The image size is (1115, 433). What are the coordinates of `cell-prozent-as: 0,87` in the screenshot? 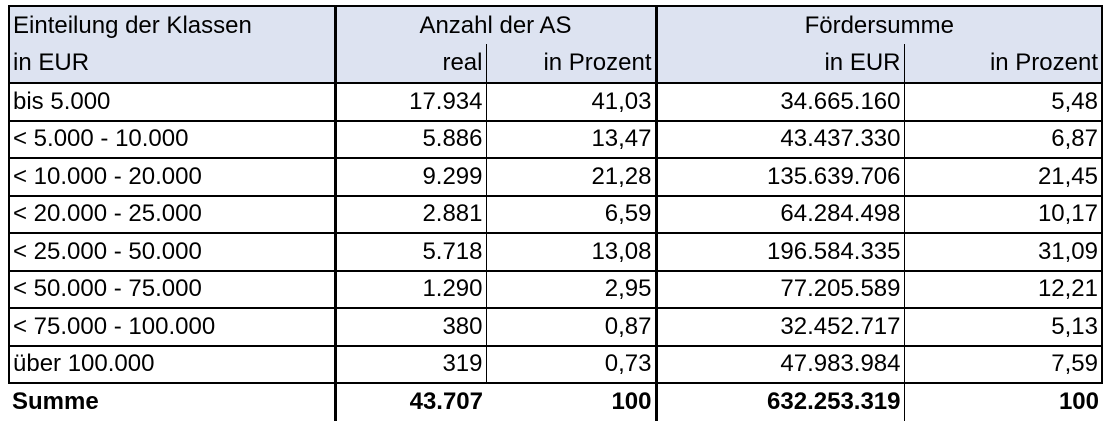 It's located at (571, 326).